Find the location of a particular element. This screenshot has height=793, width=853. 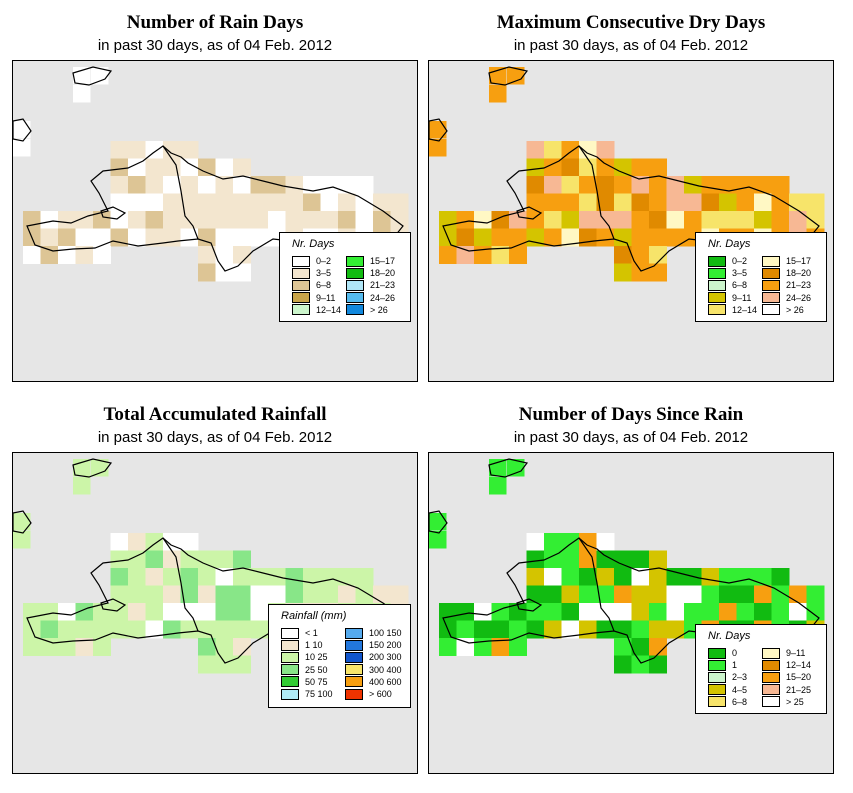

legend-item: > 600 is located at coordinates (368, 694).